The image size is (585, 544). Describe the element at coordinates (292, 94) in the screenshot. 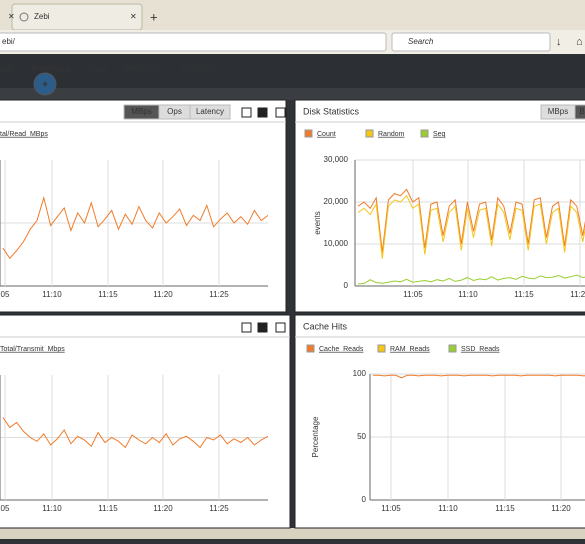

I see `subnav` at that location.